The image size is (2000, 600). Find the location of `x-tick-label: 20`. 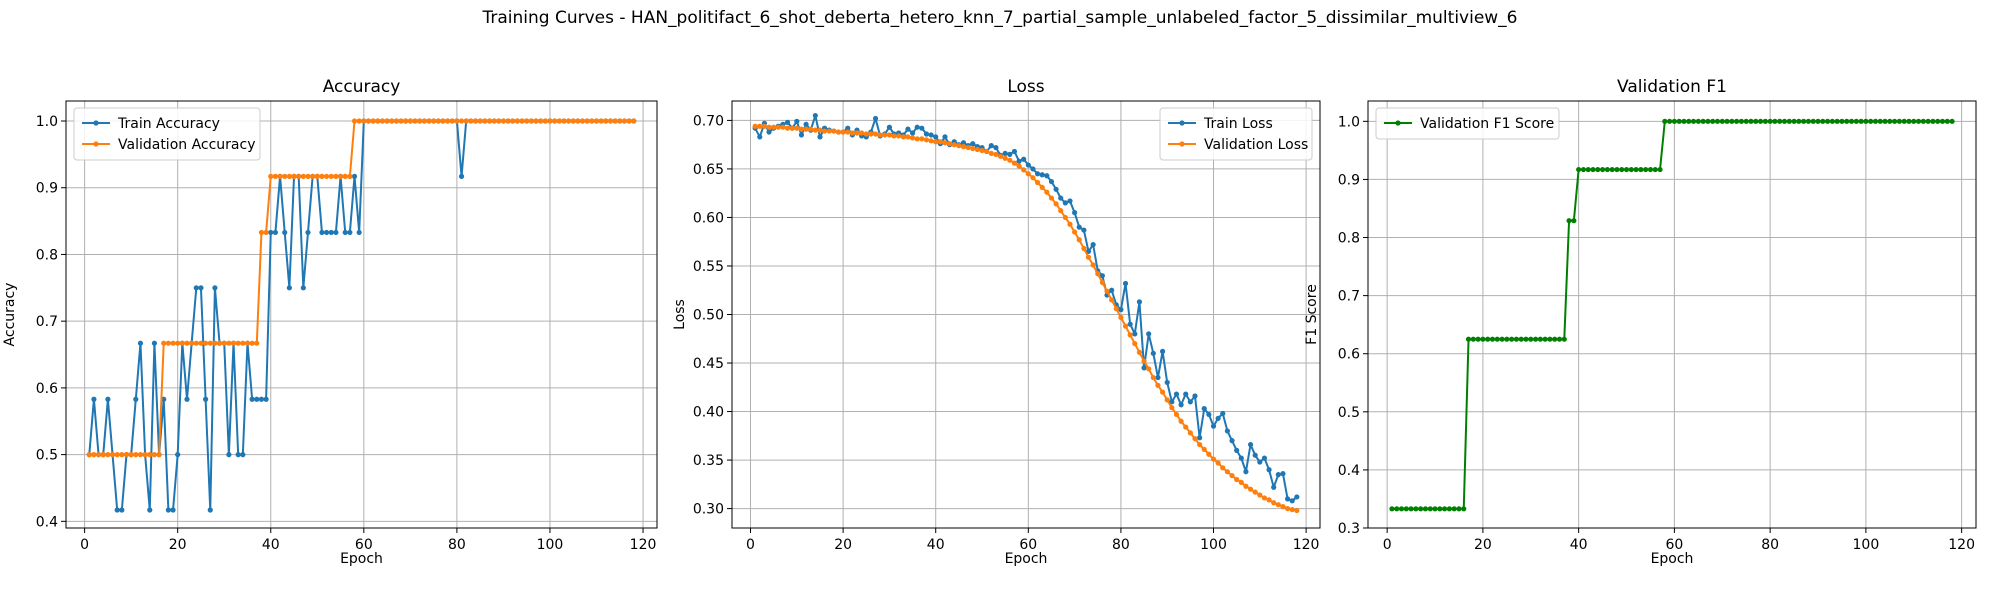

x-tick-label: 20 is located at coordinates (843, 545).